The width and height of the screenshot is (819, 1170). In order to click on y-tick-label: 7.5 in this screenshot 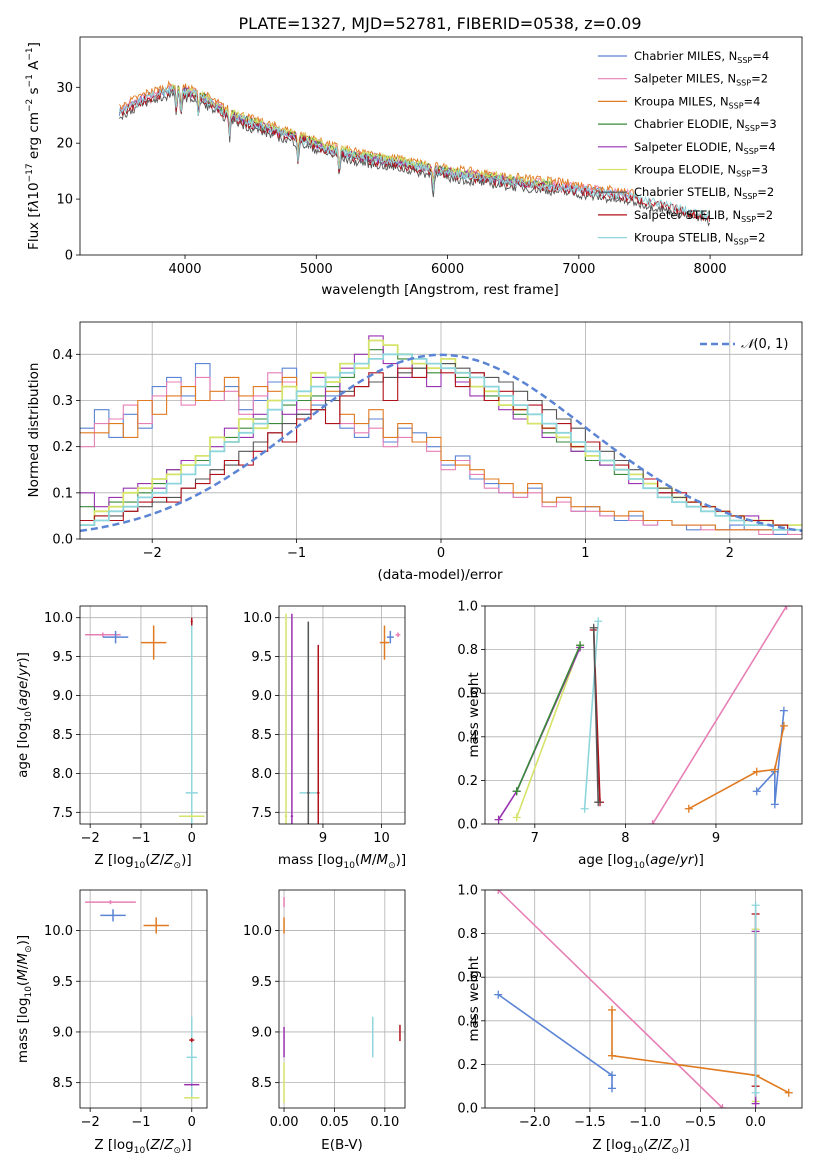, I will do `click(62, 813)`.